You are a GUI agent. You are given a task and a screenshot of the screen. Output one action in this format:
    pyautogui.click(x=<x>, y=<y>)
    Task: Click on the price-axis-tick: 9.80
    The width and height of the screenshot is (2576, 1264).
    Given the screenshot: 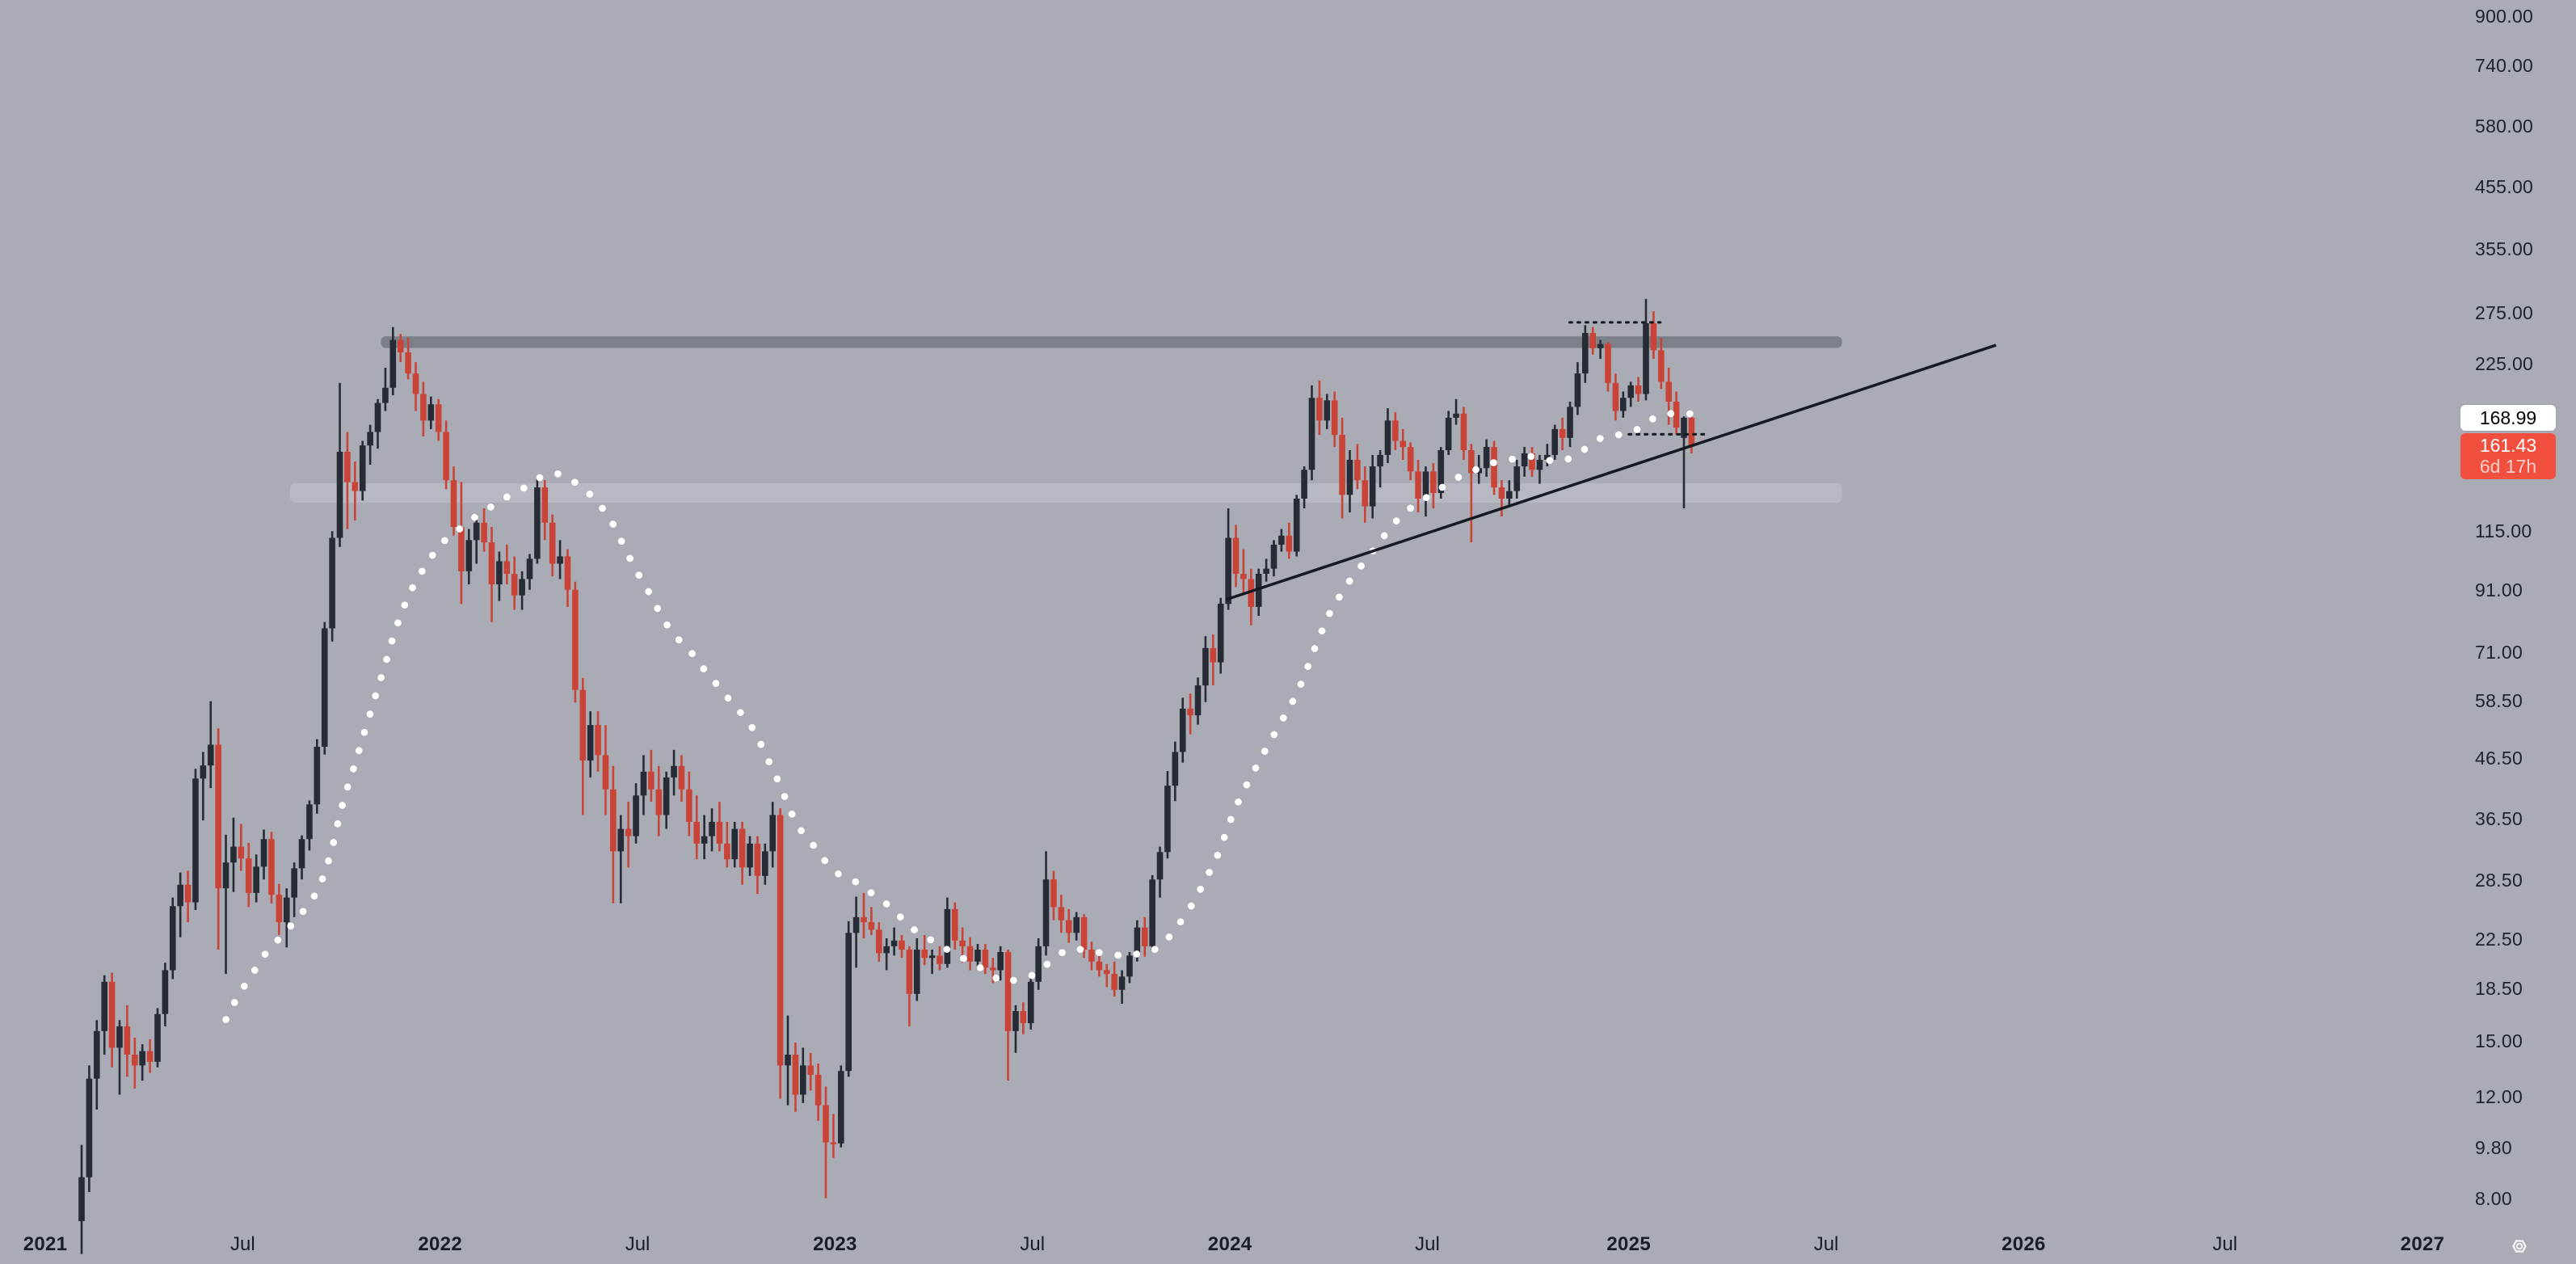 What is the action you would take?
    pyautogui.click(x=2493, y=1147)
    